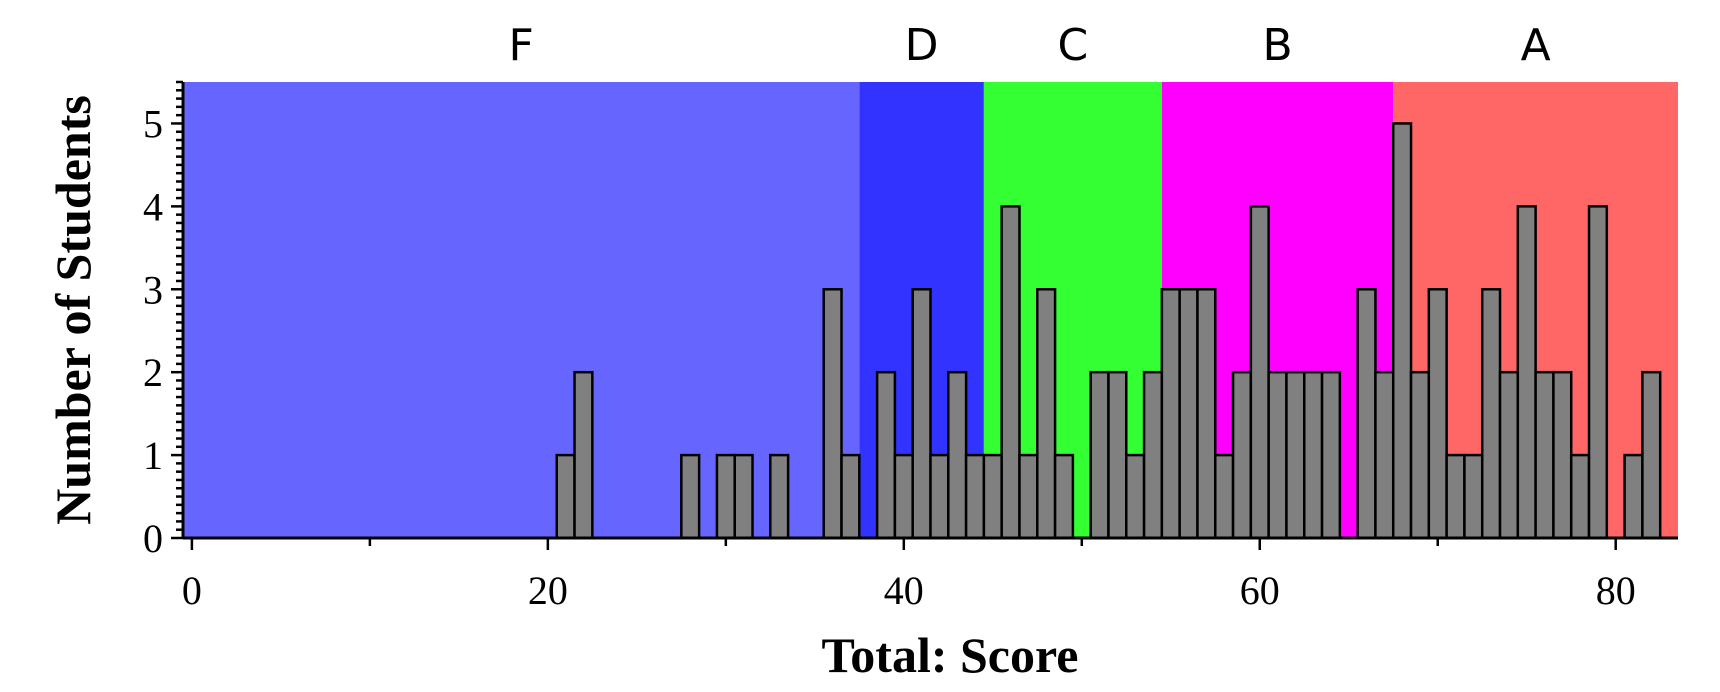 The width and height of the screenshot is (1720, 692). I want to click on x-tick-label: 20, so click(548, 590).